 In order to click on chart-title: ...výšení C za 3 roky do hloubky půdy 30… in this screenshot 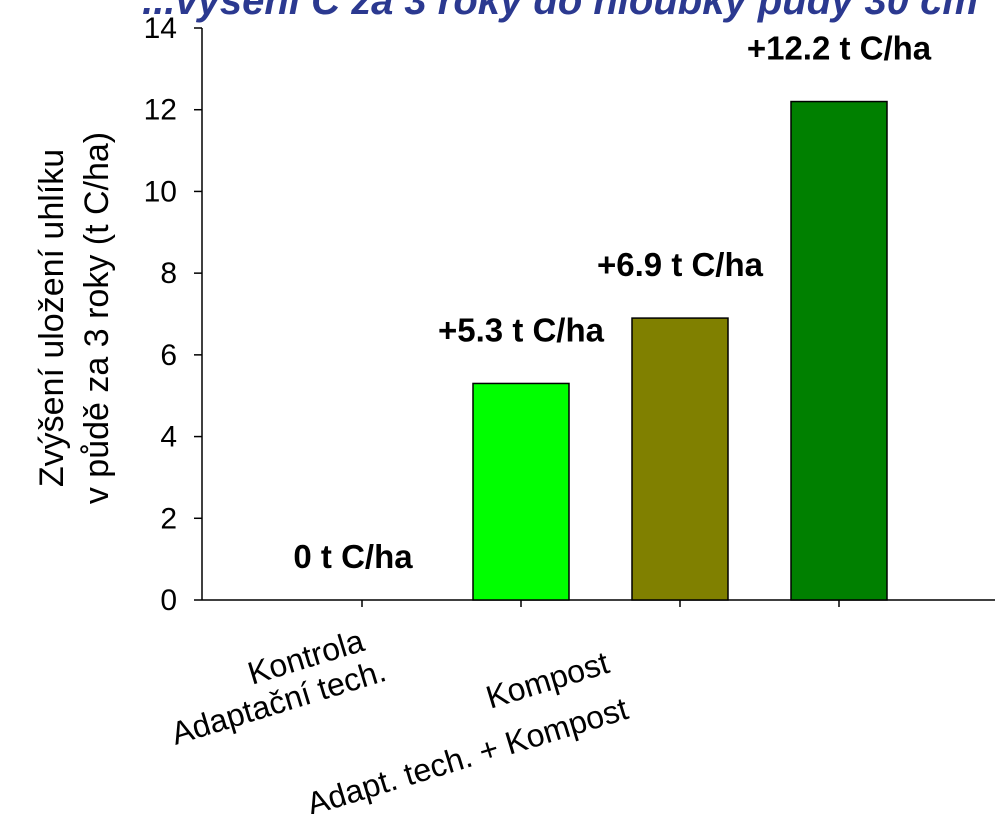, I will do `click(560, 11)`.